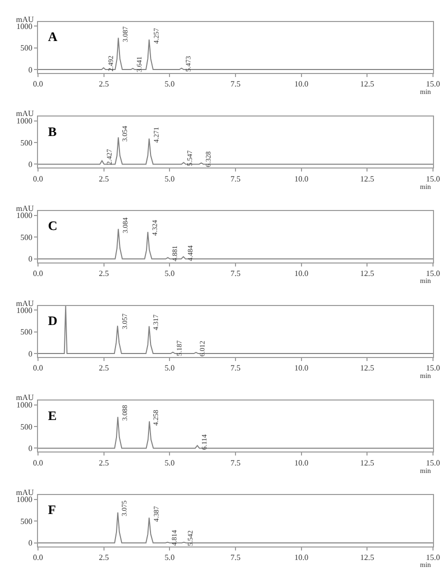 The image size is (447, 576). I want to click on line-series, so click(235, 330).